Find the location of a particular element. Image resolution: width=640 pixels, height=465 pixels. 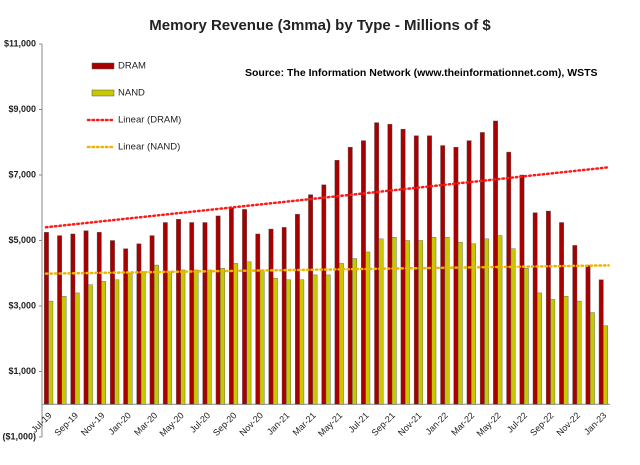

x-tick-label: May-20 is located at coordinates (171, 424).